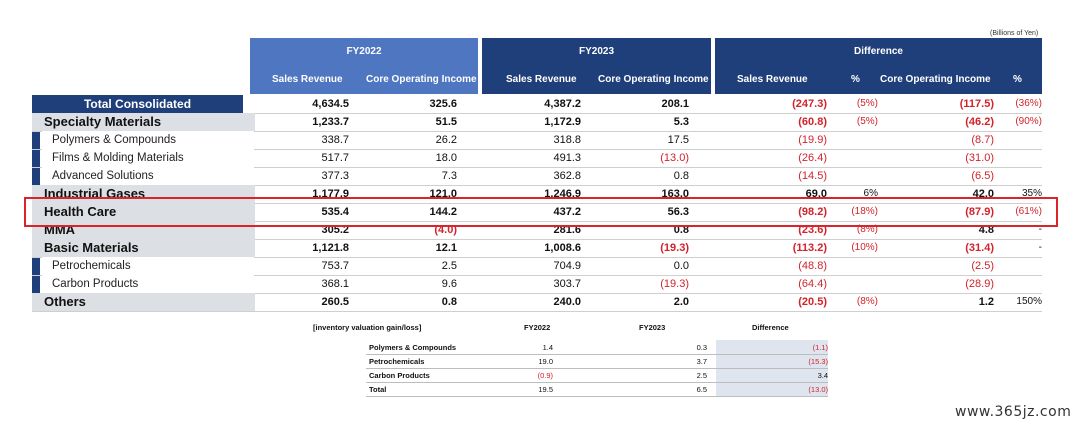 This screenshot has width=1080, height=430. Describe the element at coordinates (1014, 33) in the screenshot. I see `units-note: (Billions of Yen)` at that location.